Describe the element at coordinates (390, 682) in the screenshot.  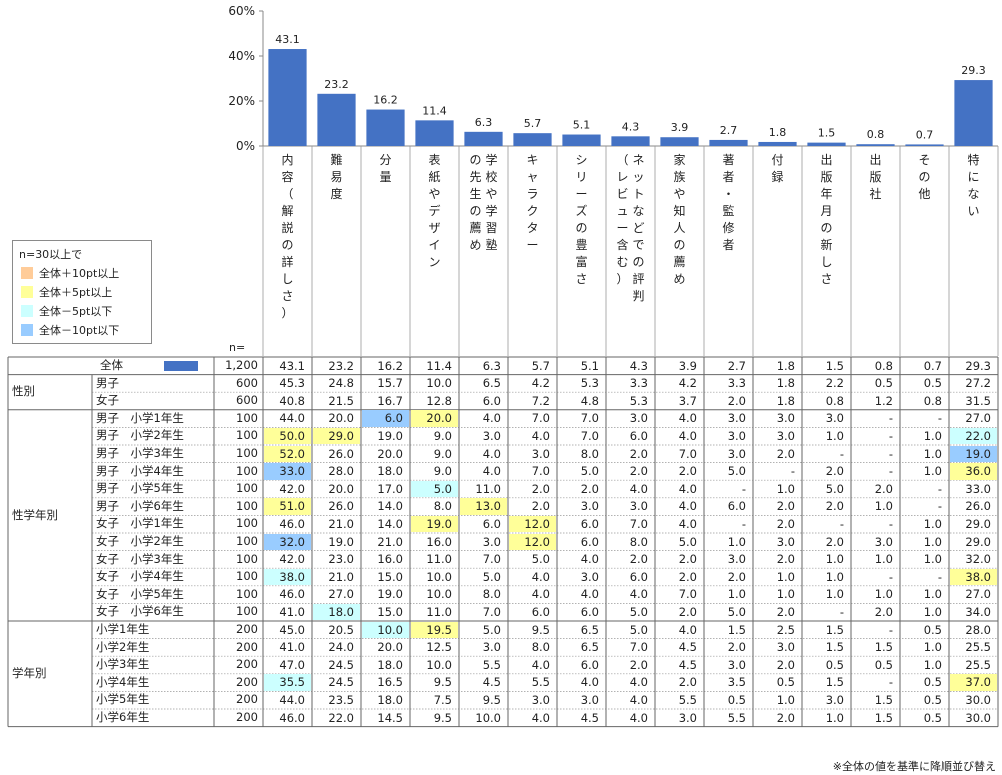
I see `table-cell: 16.5` at that location.